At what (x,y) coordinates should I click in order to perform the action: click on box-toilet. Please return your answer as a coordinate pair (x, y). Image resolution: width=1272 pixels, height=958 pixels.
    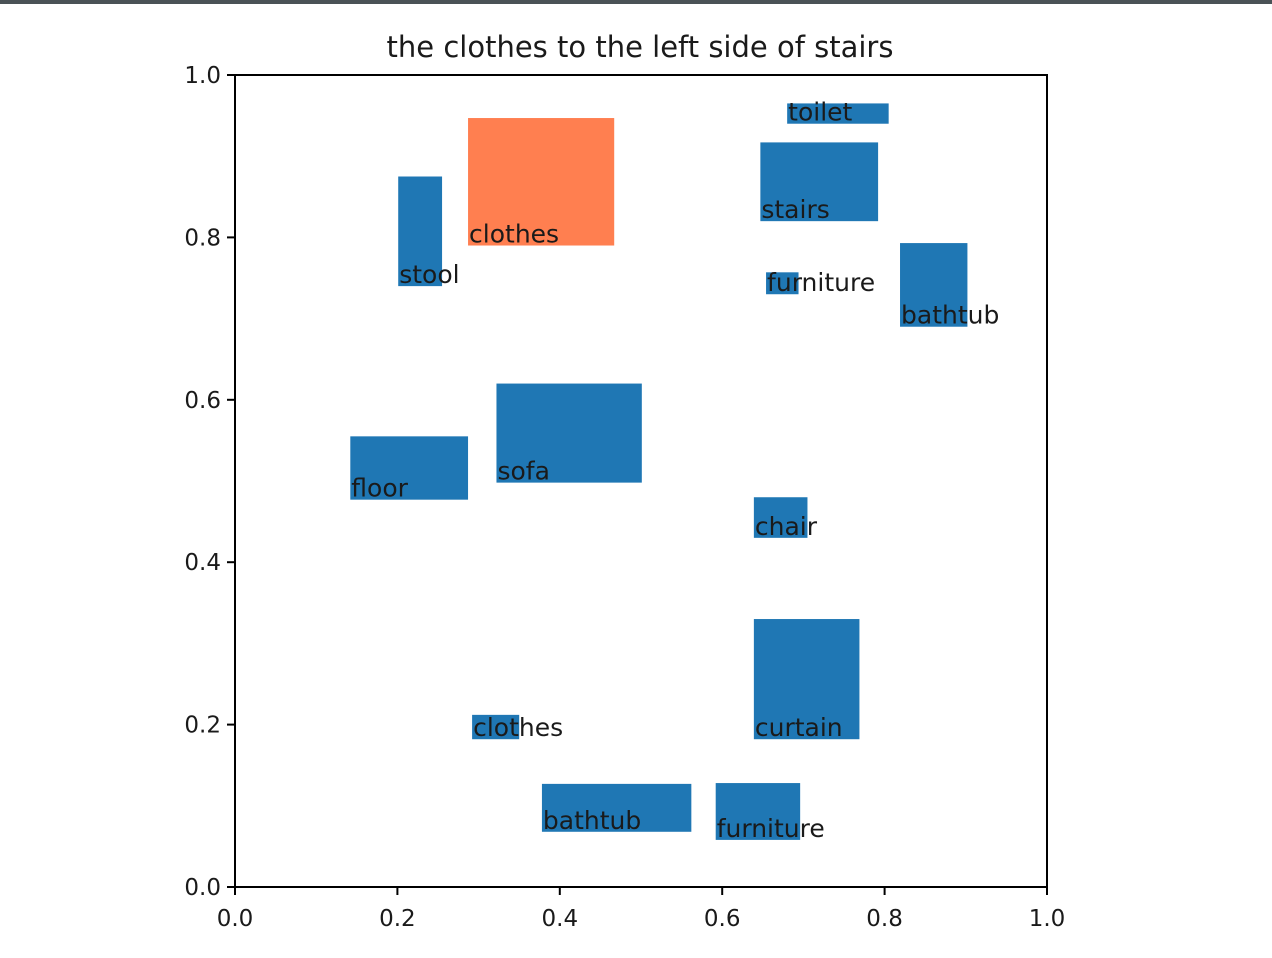
    Looking at the image, I should click on (838, 113).